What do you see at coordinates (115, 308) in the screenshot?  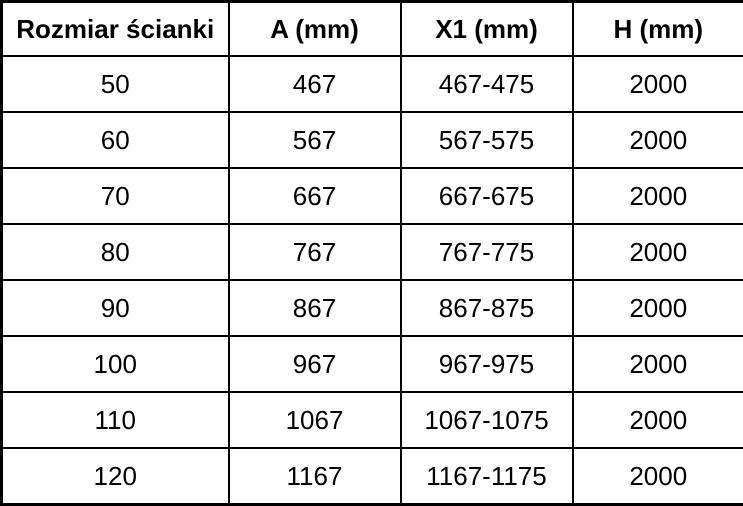 I see `table-cell: 90` at bounding box center [115, 308].